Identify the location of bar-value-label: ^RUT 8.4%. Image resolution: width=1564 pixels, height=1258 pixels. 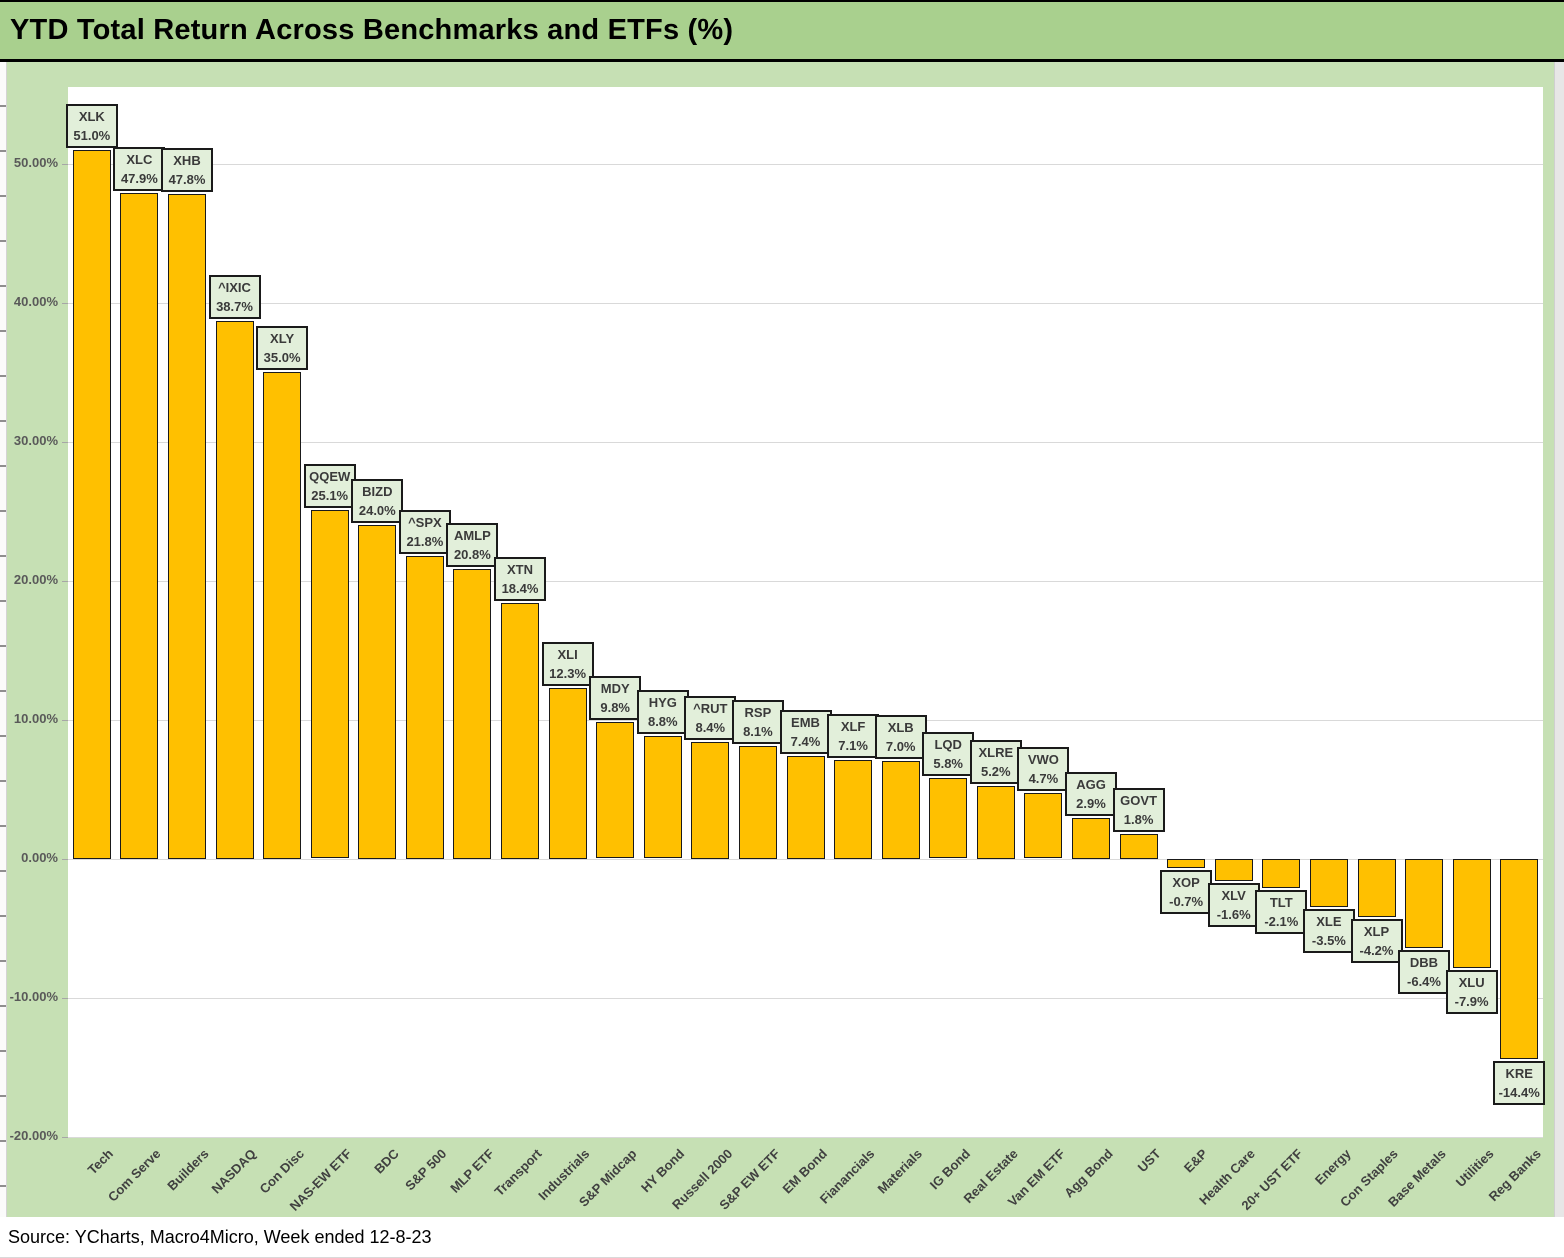
(710, 717).